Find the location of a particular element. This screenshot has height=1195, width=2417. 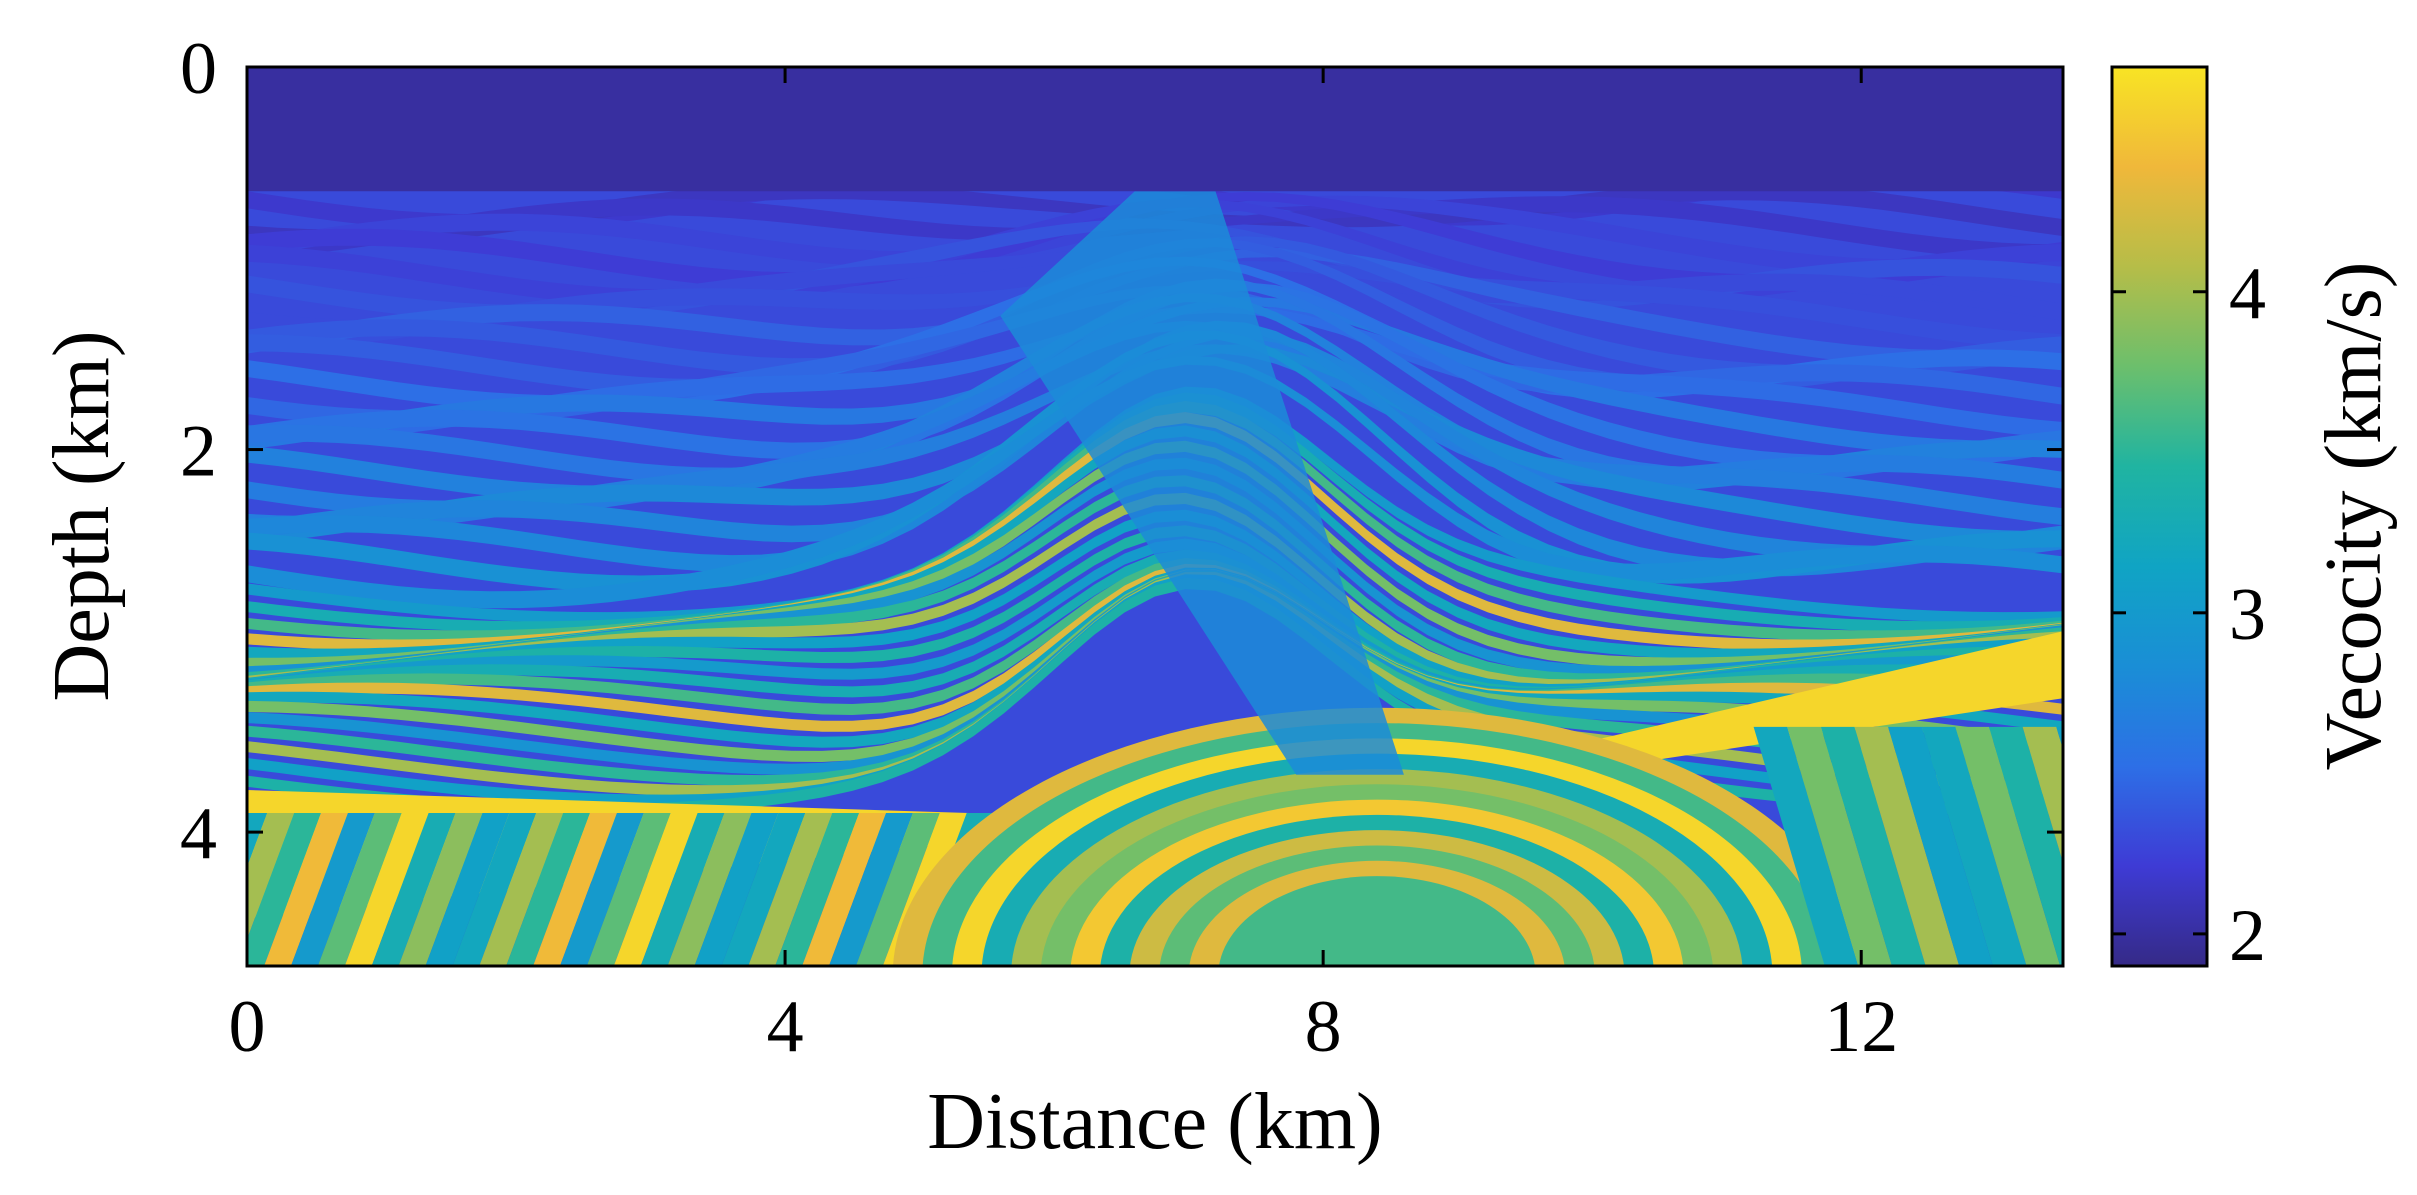

colorbar: 2 3 4 Vecocity (km/s) is located at coordinates (2254, 521).